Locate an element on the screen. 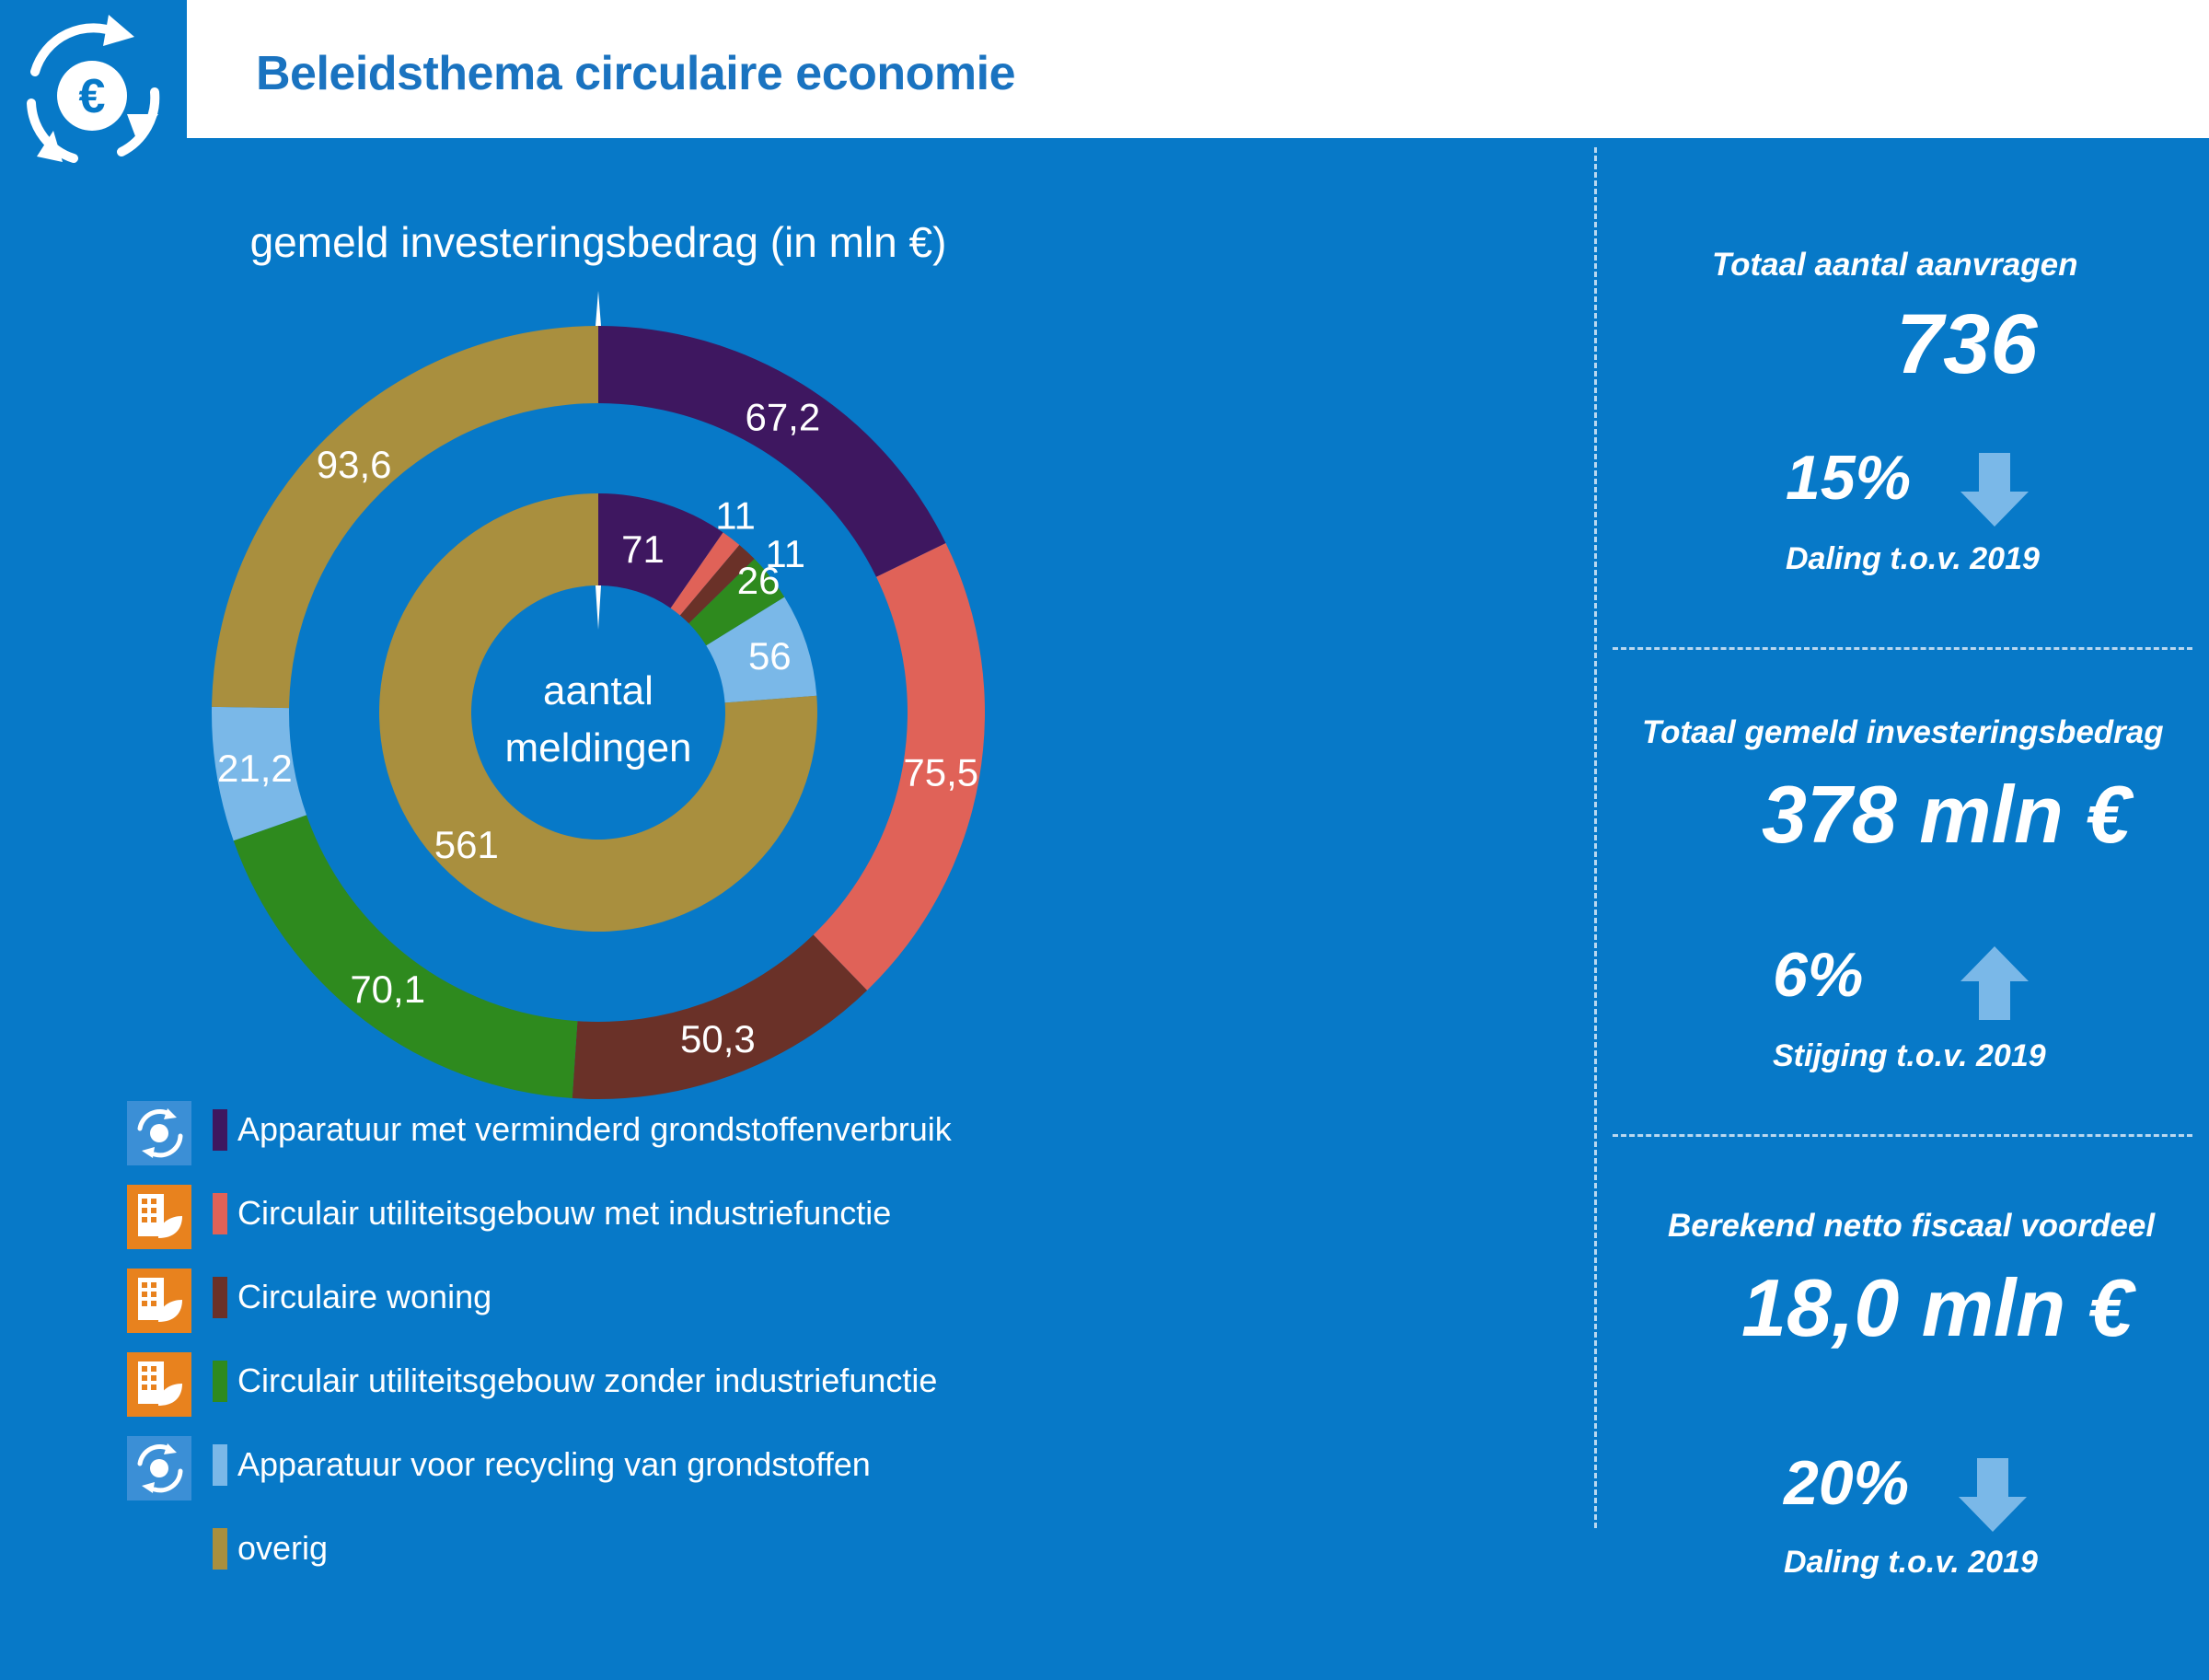 The height and width of the screenshot is (1680, 2209). stat-tax-pct: 20% is located at coordinates (1847, 1483).